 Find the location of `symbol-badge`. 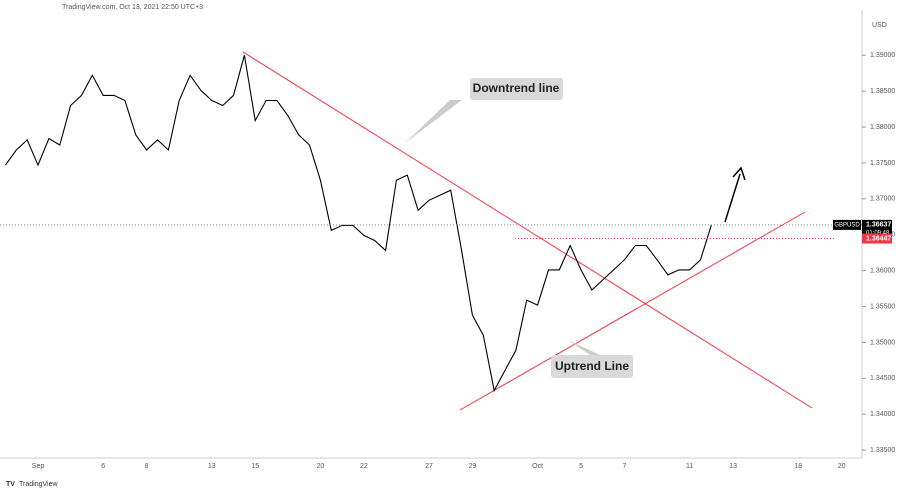

symbol-badge is located at coordinates (847, 224).